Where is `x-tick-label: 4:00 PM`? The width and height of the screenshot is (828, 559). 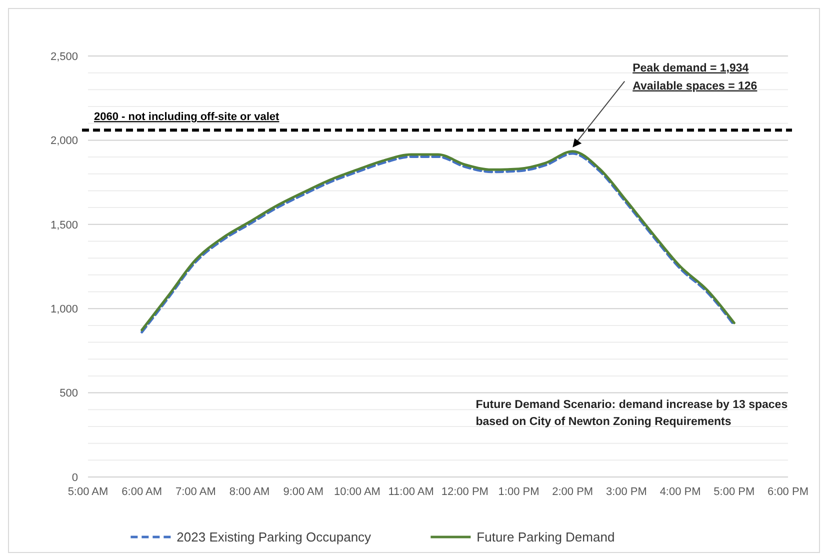 x-tick-label: 4:00 PM is located at coordinates (680, 492).